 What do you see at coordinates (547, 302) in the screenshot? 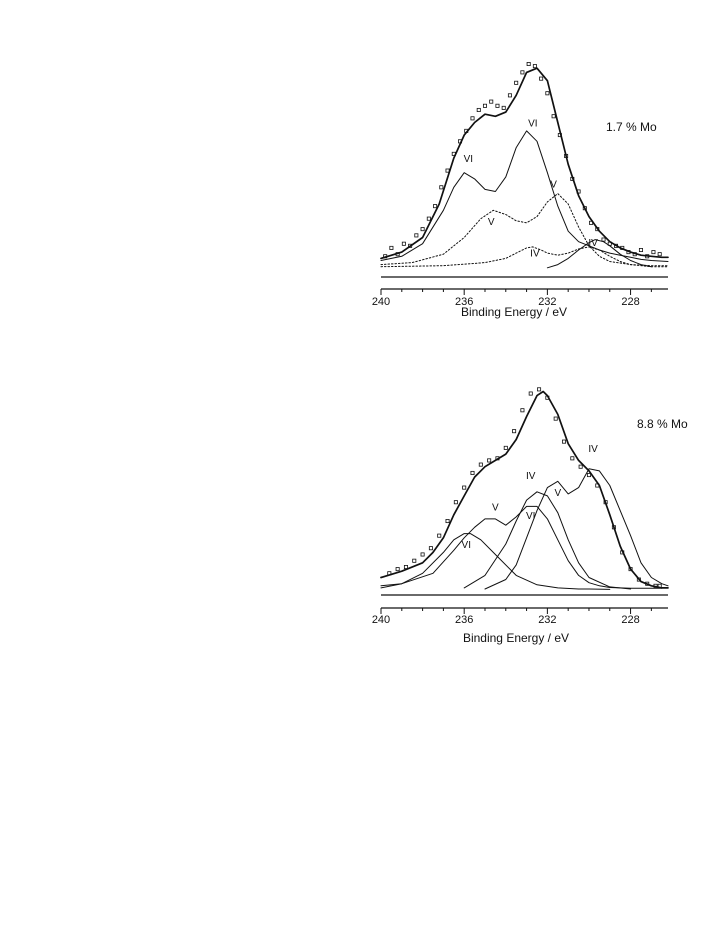
I see `x-tick-label: 232` at bounding box center [547, 302].